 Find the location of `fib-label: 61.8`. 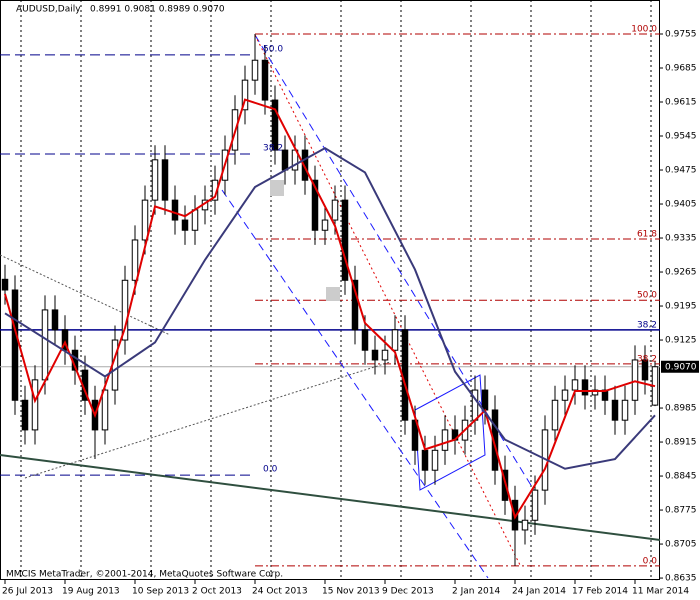

fib-label: 61.8 is located at coordinates (647, 234).